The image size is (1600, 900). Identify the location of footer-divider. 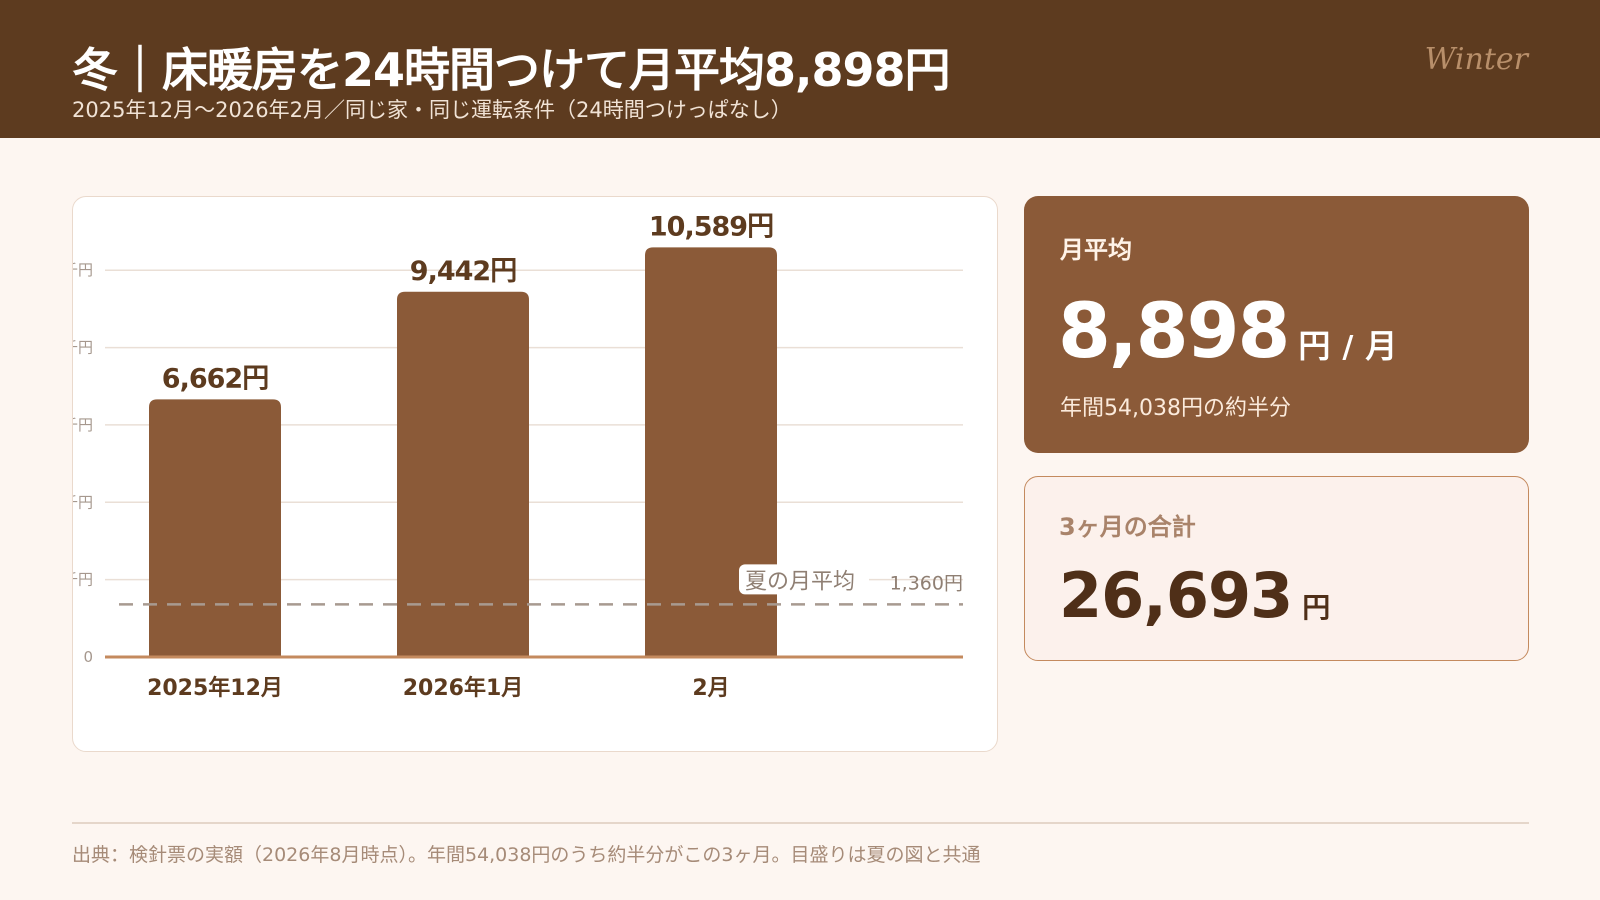
(800, 823).